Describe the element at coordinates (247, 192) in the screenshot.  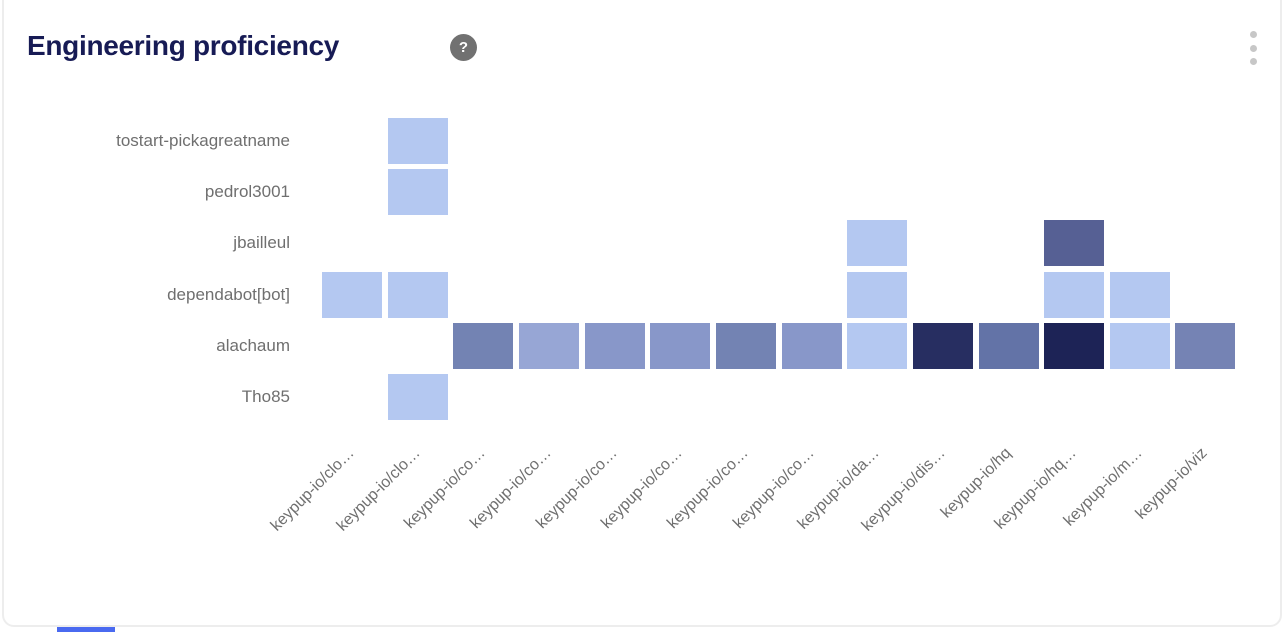
I see `row-label: pedrol3001` at that location.